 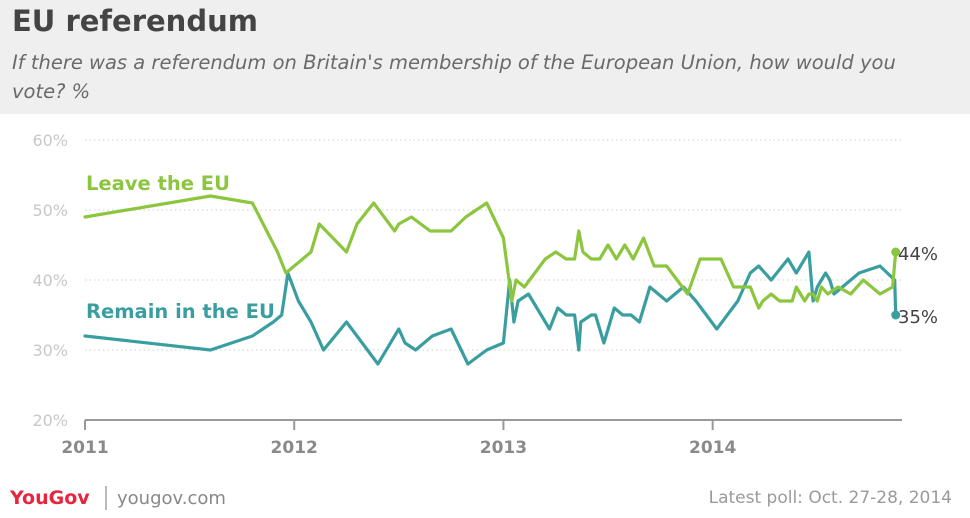 What do you see at coordinates (171, 498) in the screenshot?
I see `footer-site-link: yougov.com` at bounding box center [171, 498].